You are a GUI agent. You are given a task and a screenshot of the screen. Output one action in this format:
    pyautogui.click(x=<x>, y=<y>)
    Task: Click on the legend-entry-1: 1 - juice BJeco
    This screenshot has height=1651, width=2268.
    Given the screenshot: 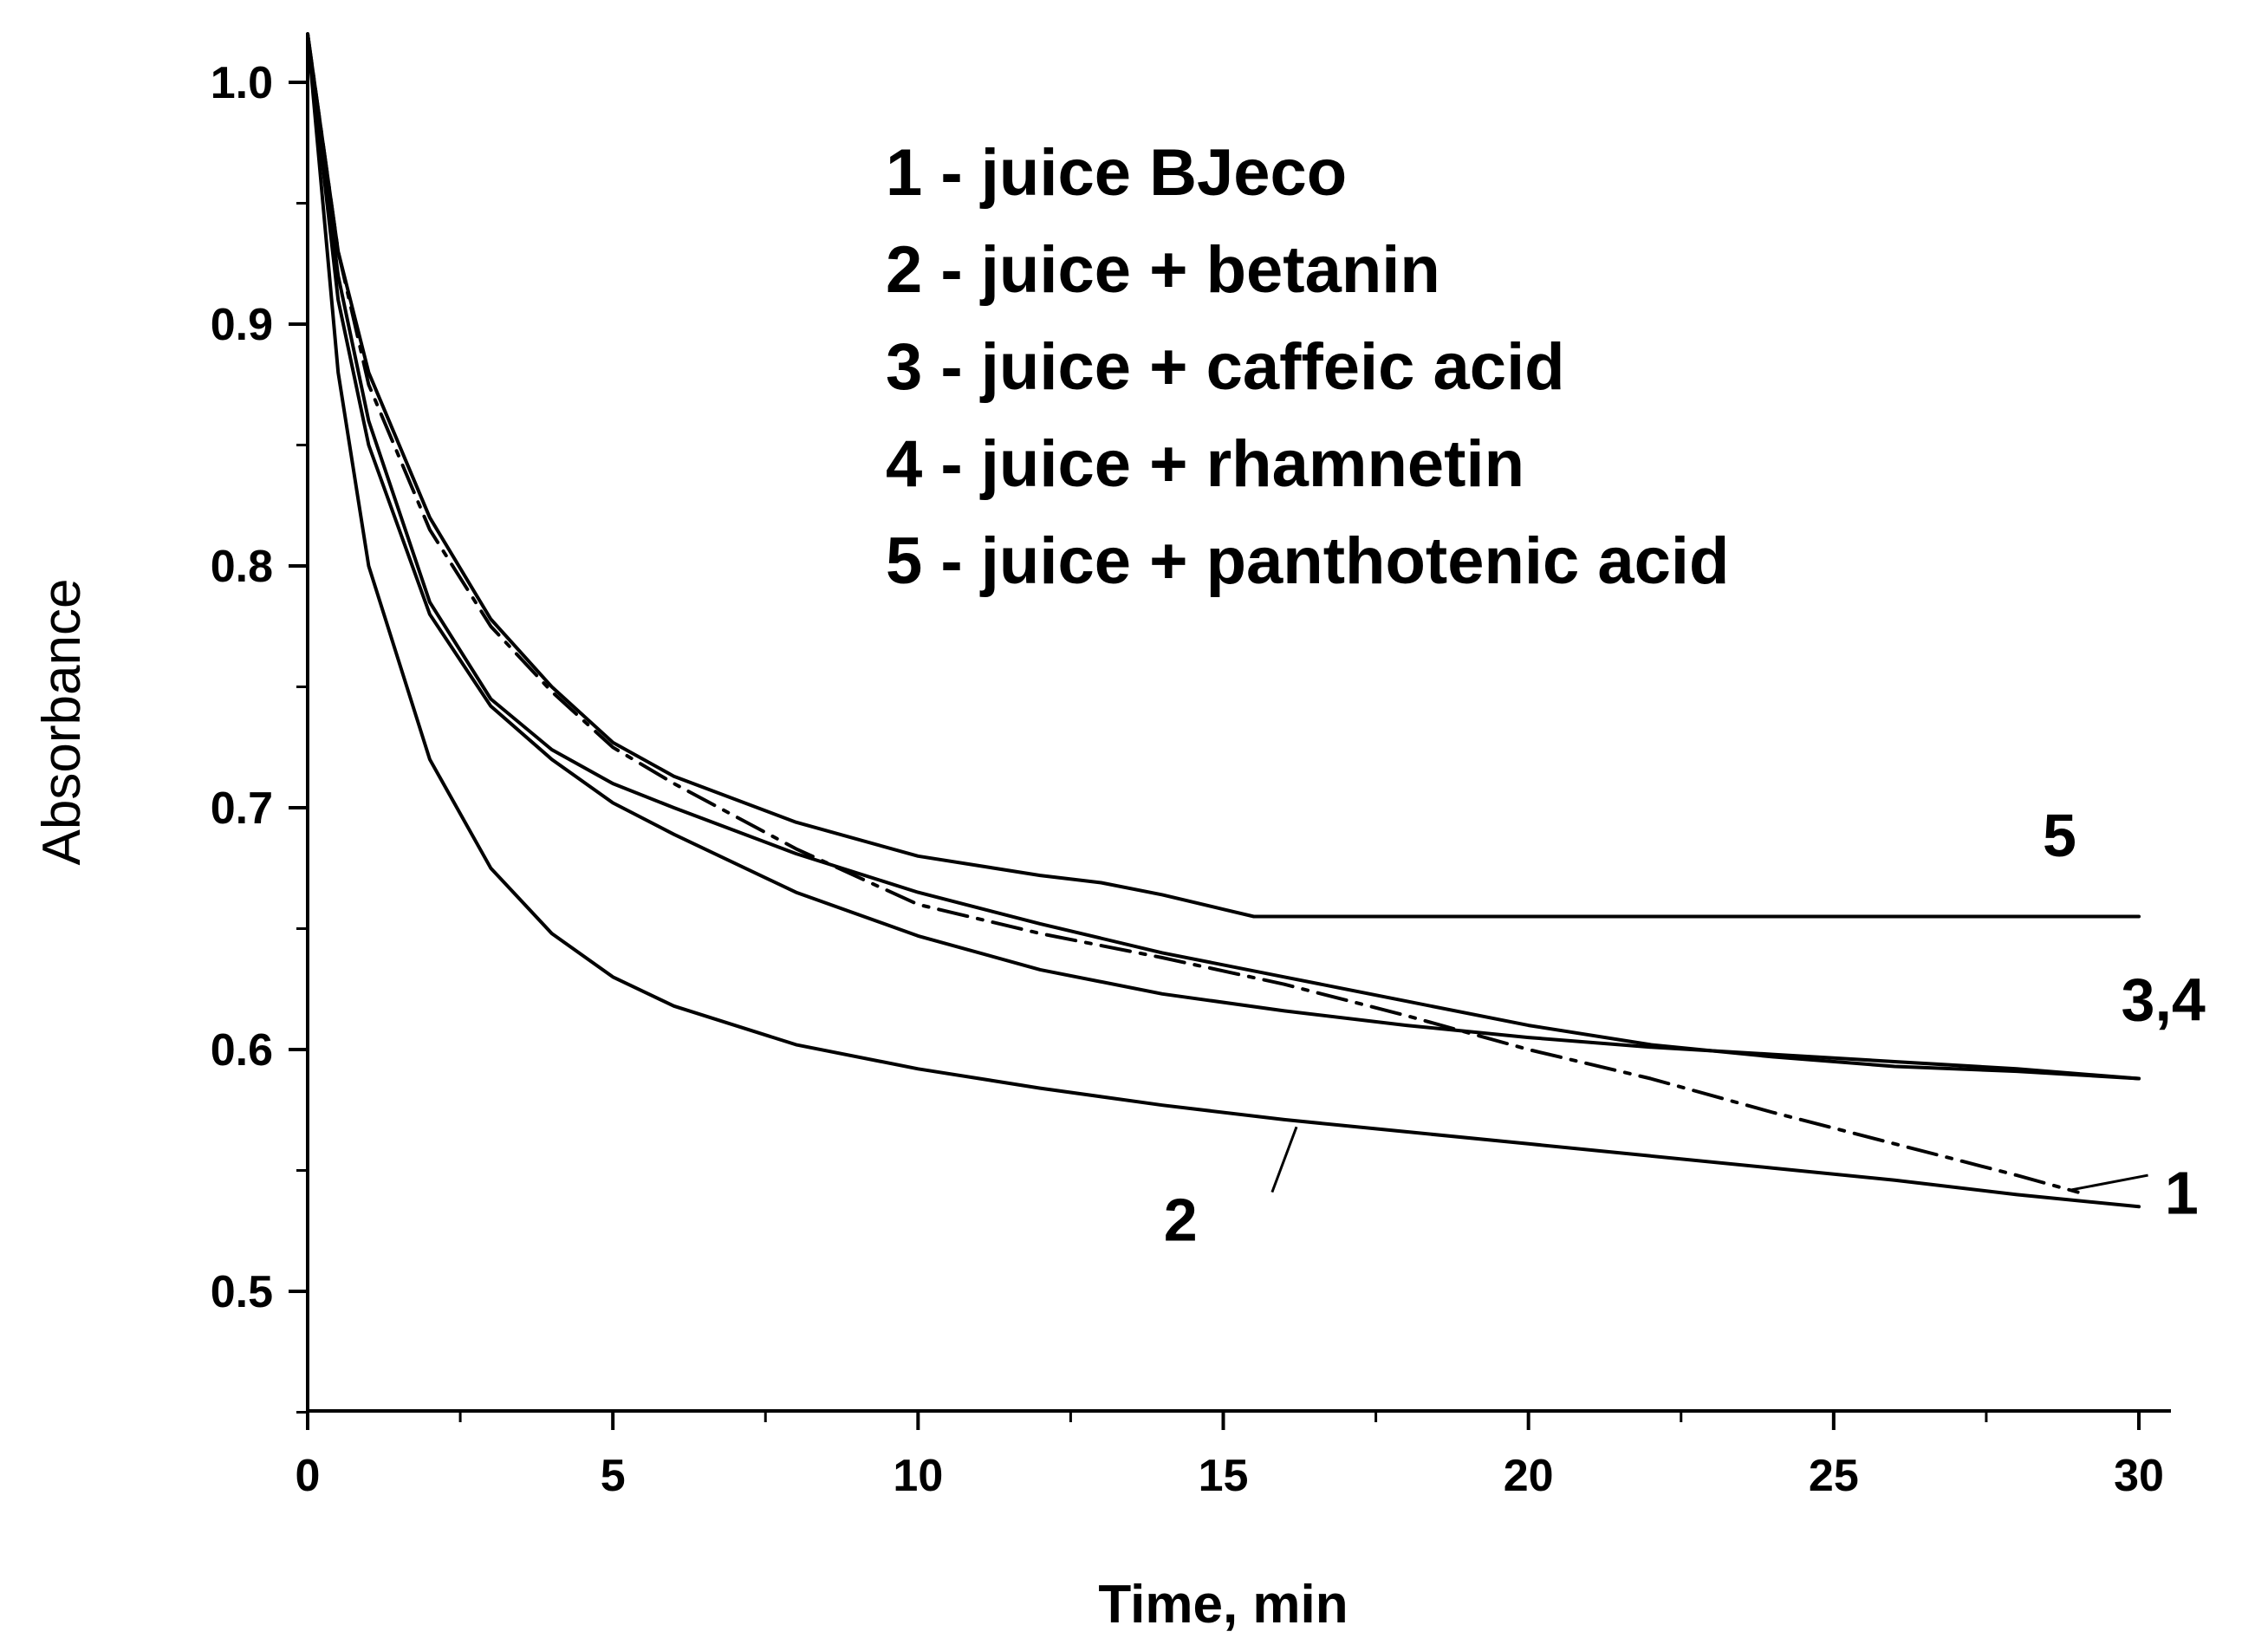 What is the action you would take?
    pyautogui.click(x=1116, y=173)
    